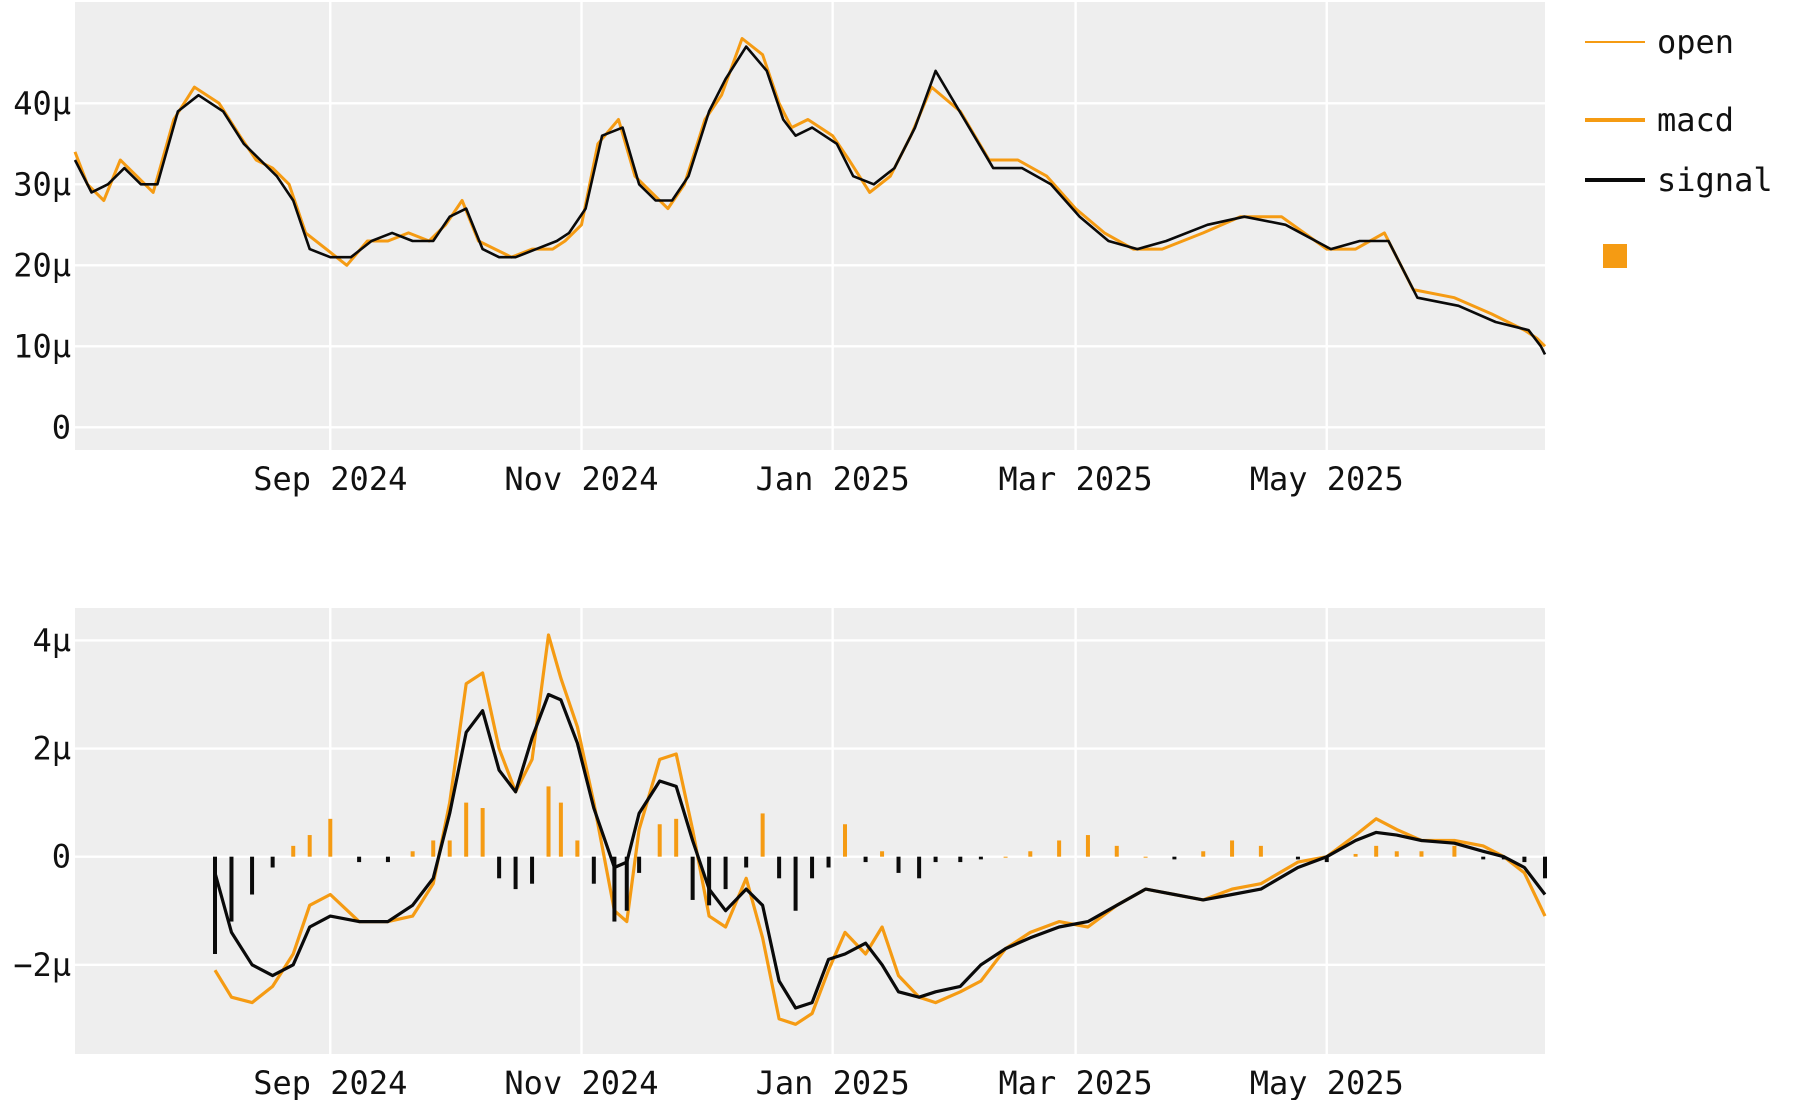 The image size is (1800, 1104). I want to click on legend-label-signal: signal, so click(1715, 180).